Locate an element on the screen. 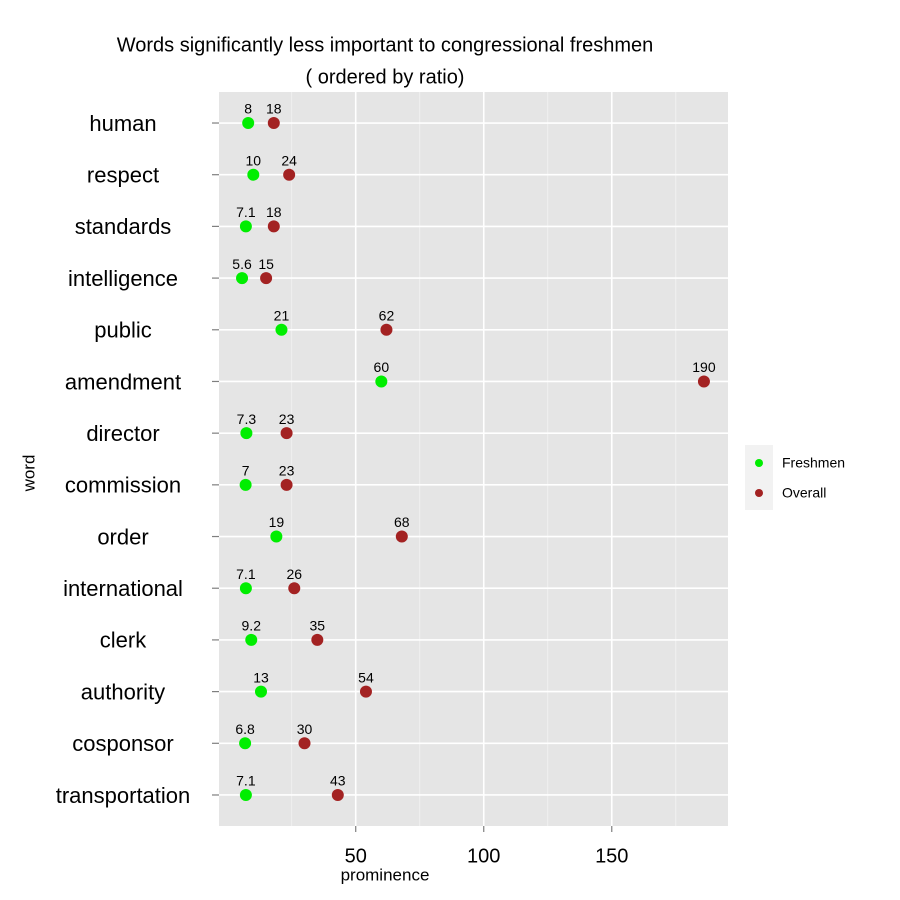  y-tick-label: cosponsor is located at coordinates (123, 743).